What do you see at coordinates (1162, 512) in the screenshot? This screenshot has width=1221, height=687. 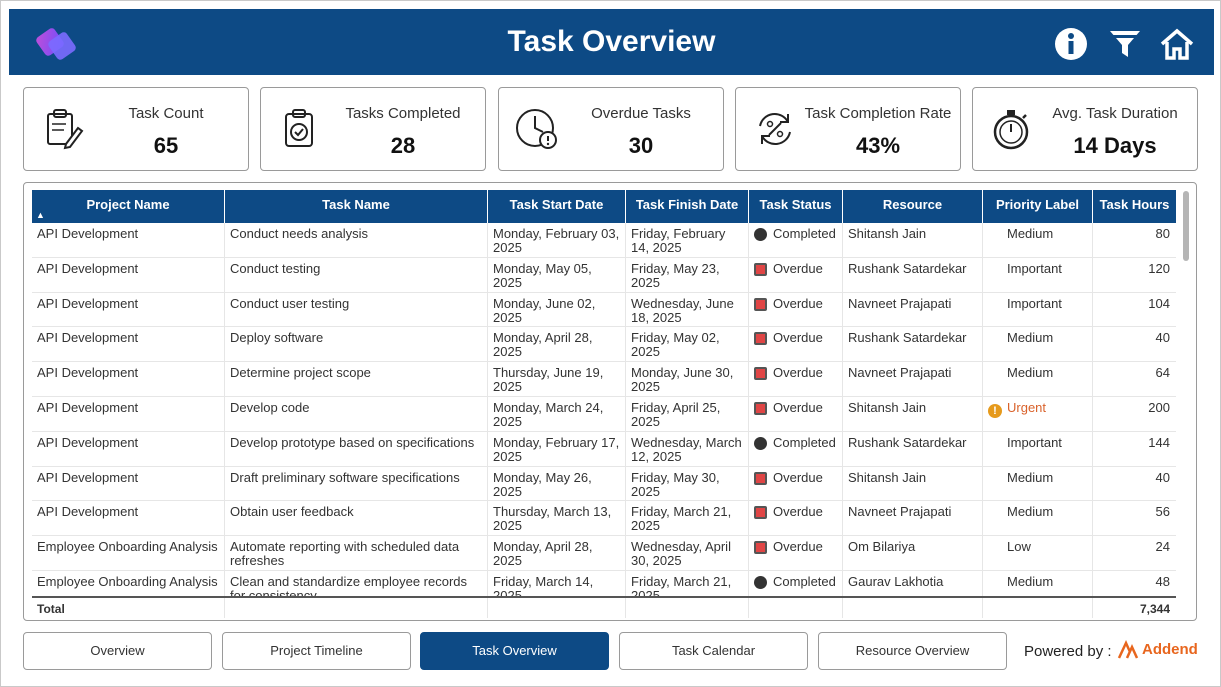 I see `table-cell: 56` at bounding box center [1162, 512].